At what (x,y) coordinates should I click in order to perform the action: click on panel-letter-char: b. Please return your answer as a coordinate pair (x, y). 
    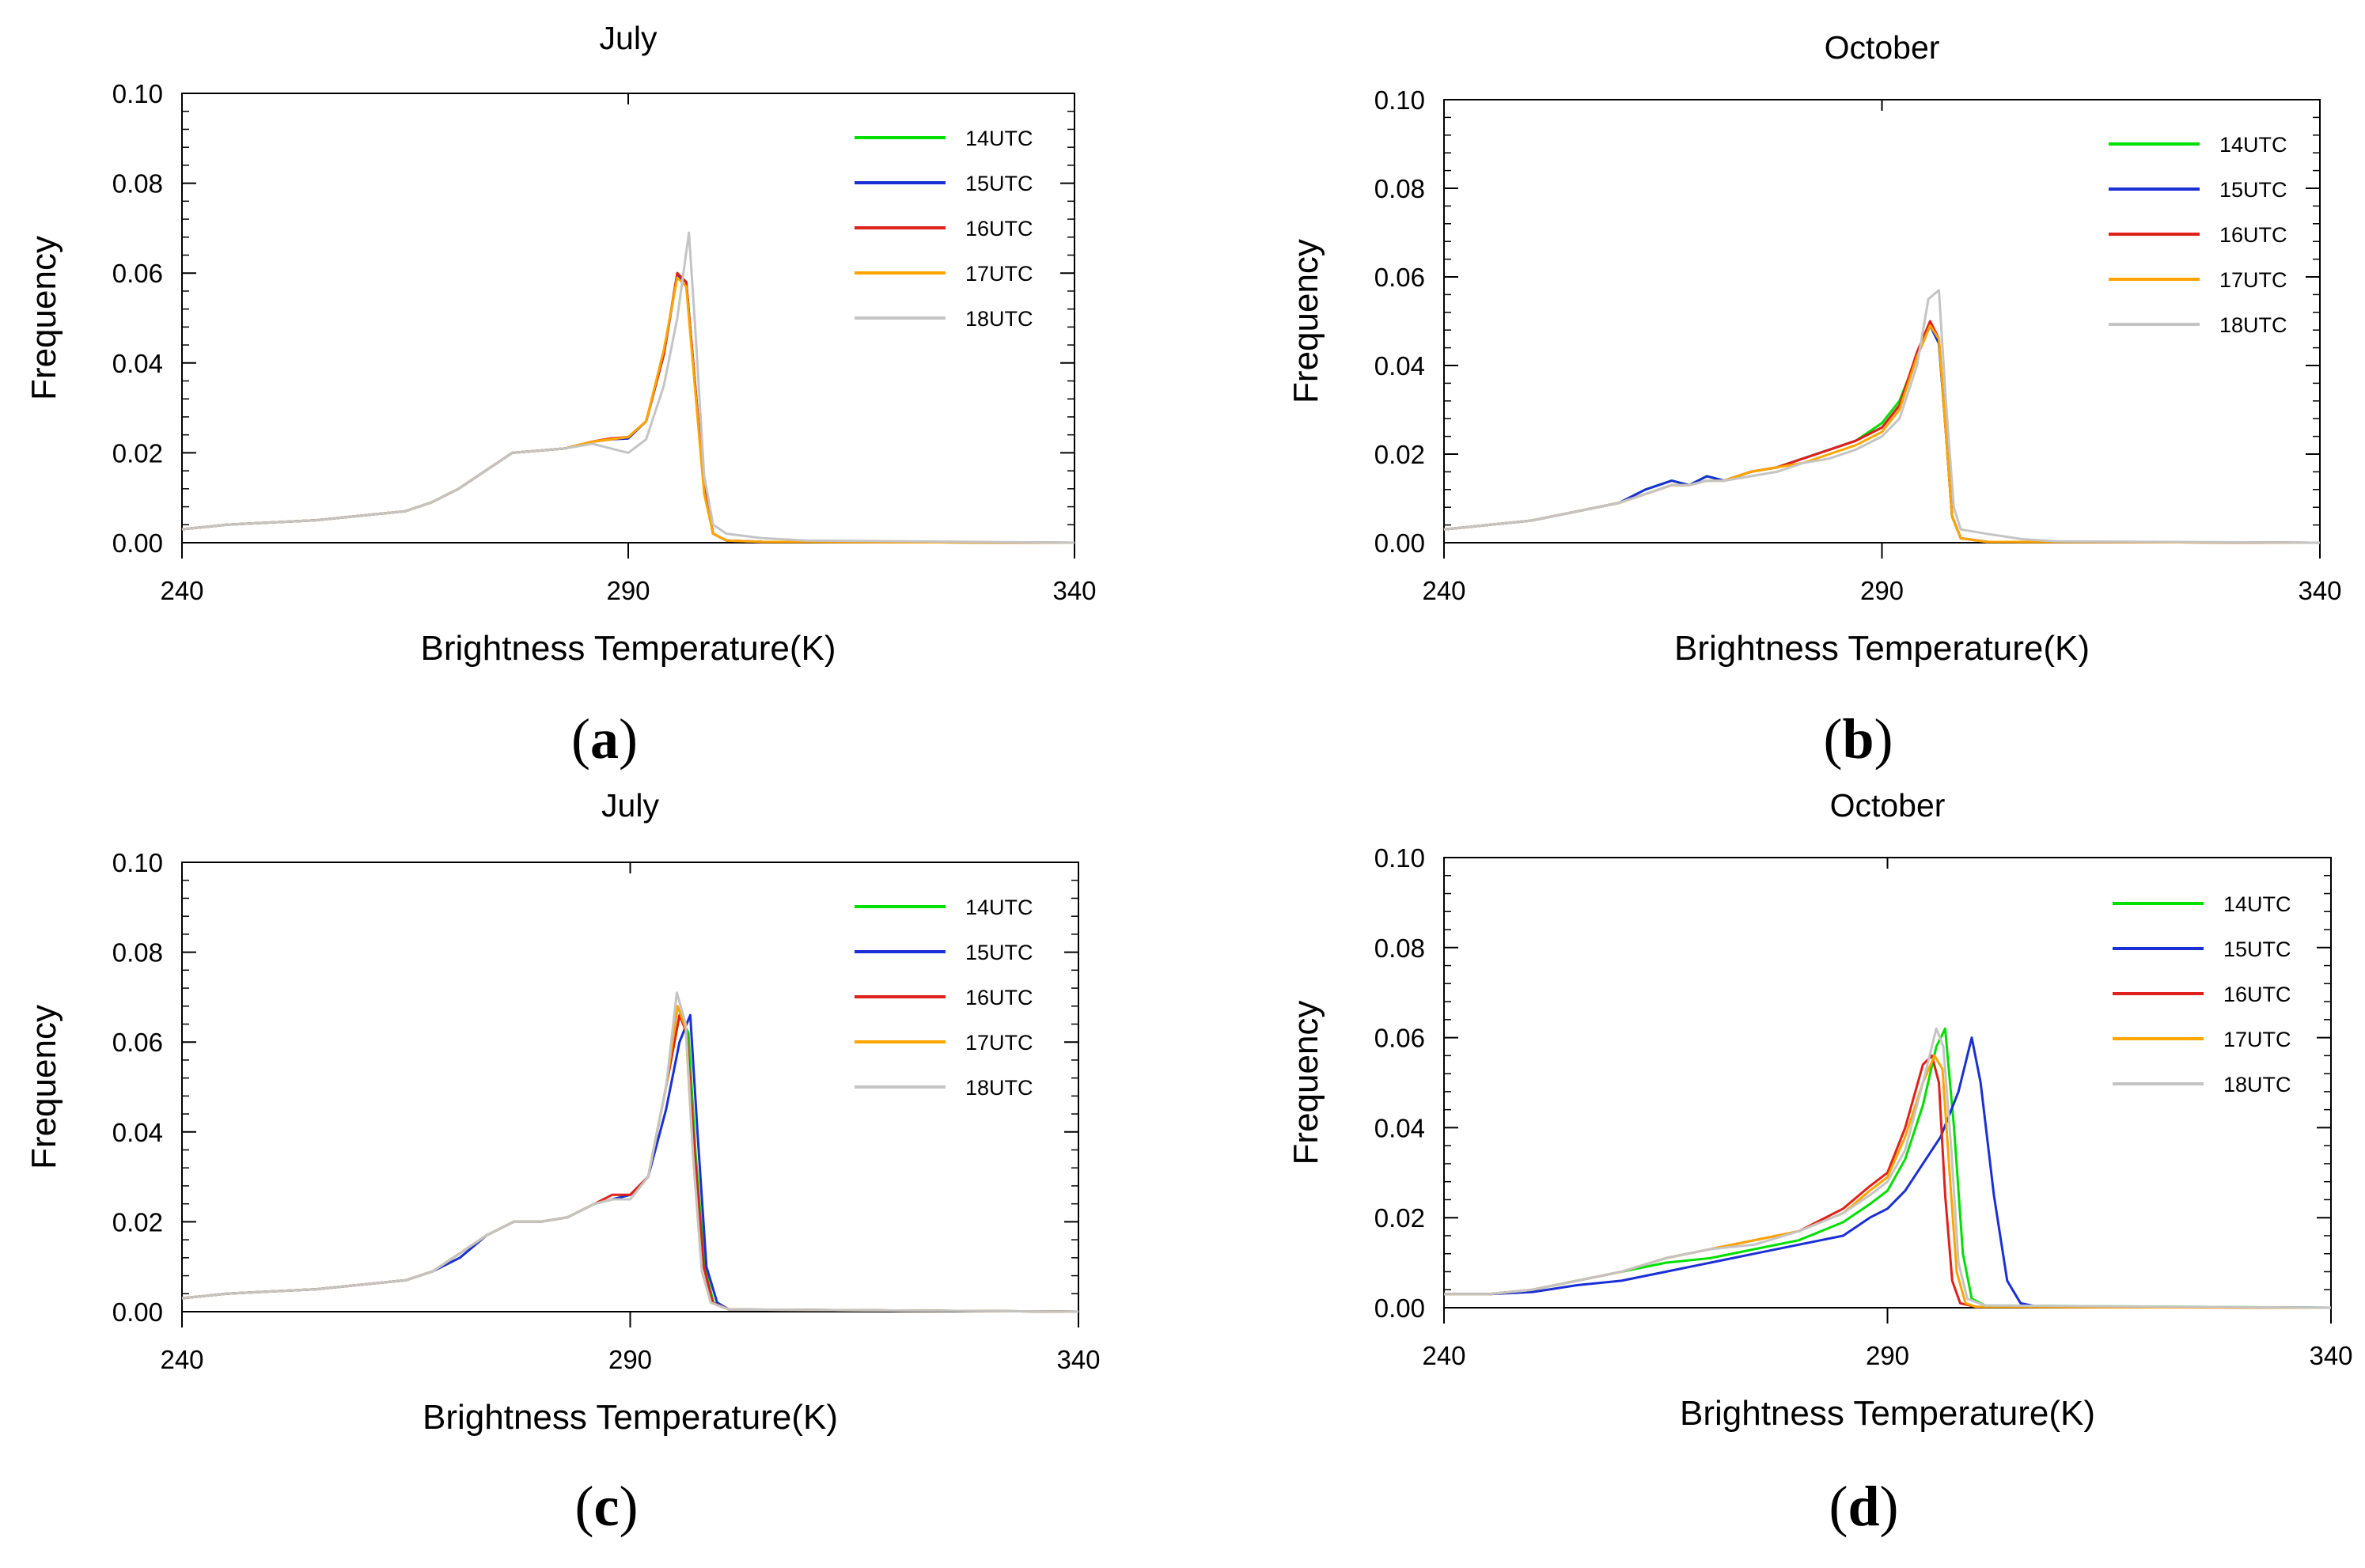
    Looking at the image, I should click on (1858, 739).